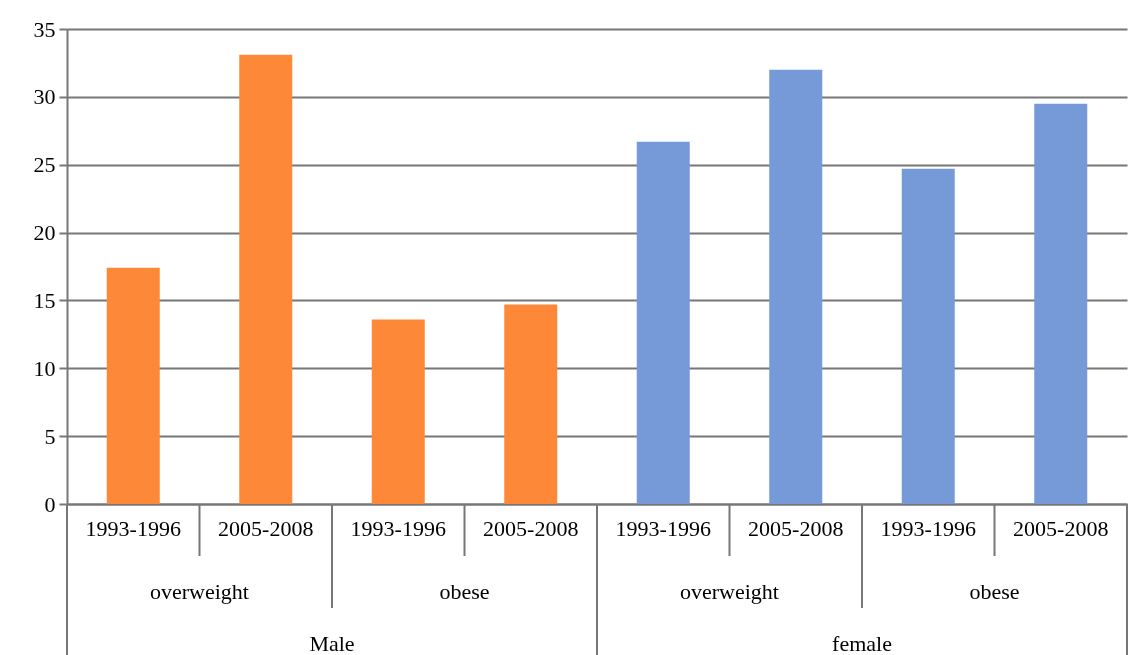 The height and width of the screenshot is (655, 1137). What do you see at coordinates (44, 233) in the screenshot?
I see `y-tick-label: 20` at bounding box center [44, 233].